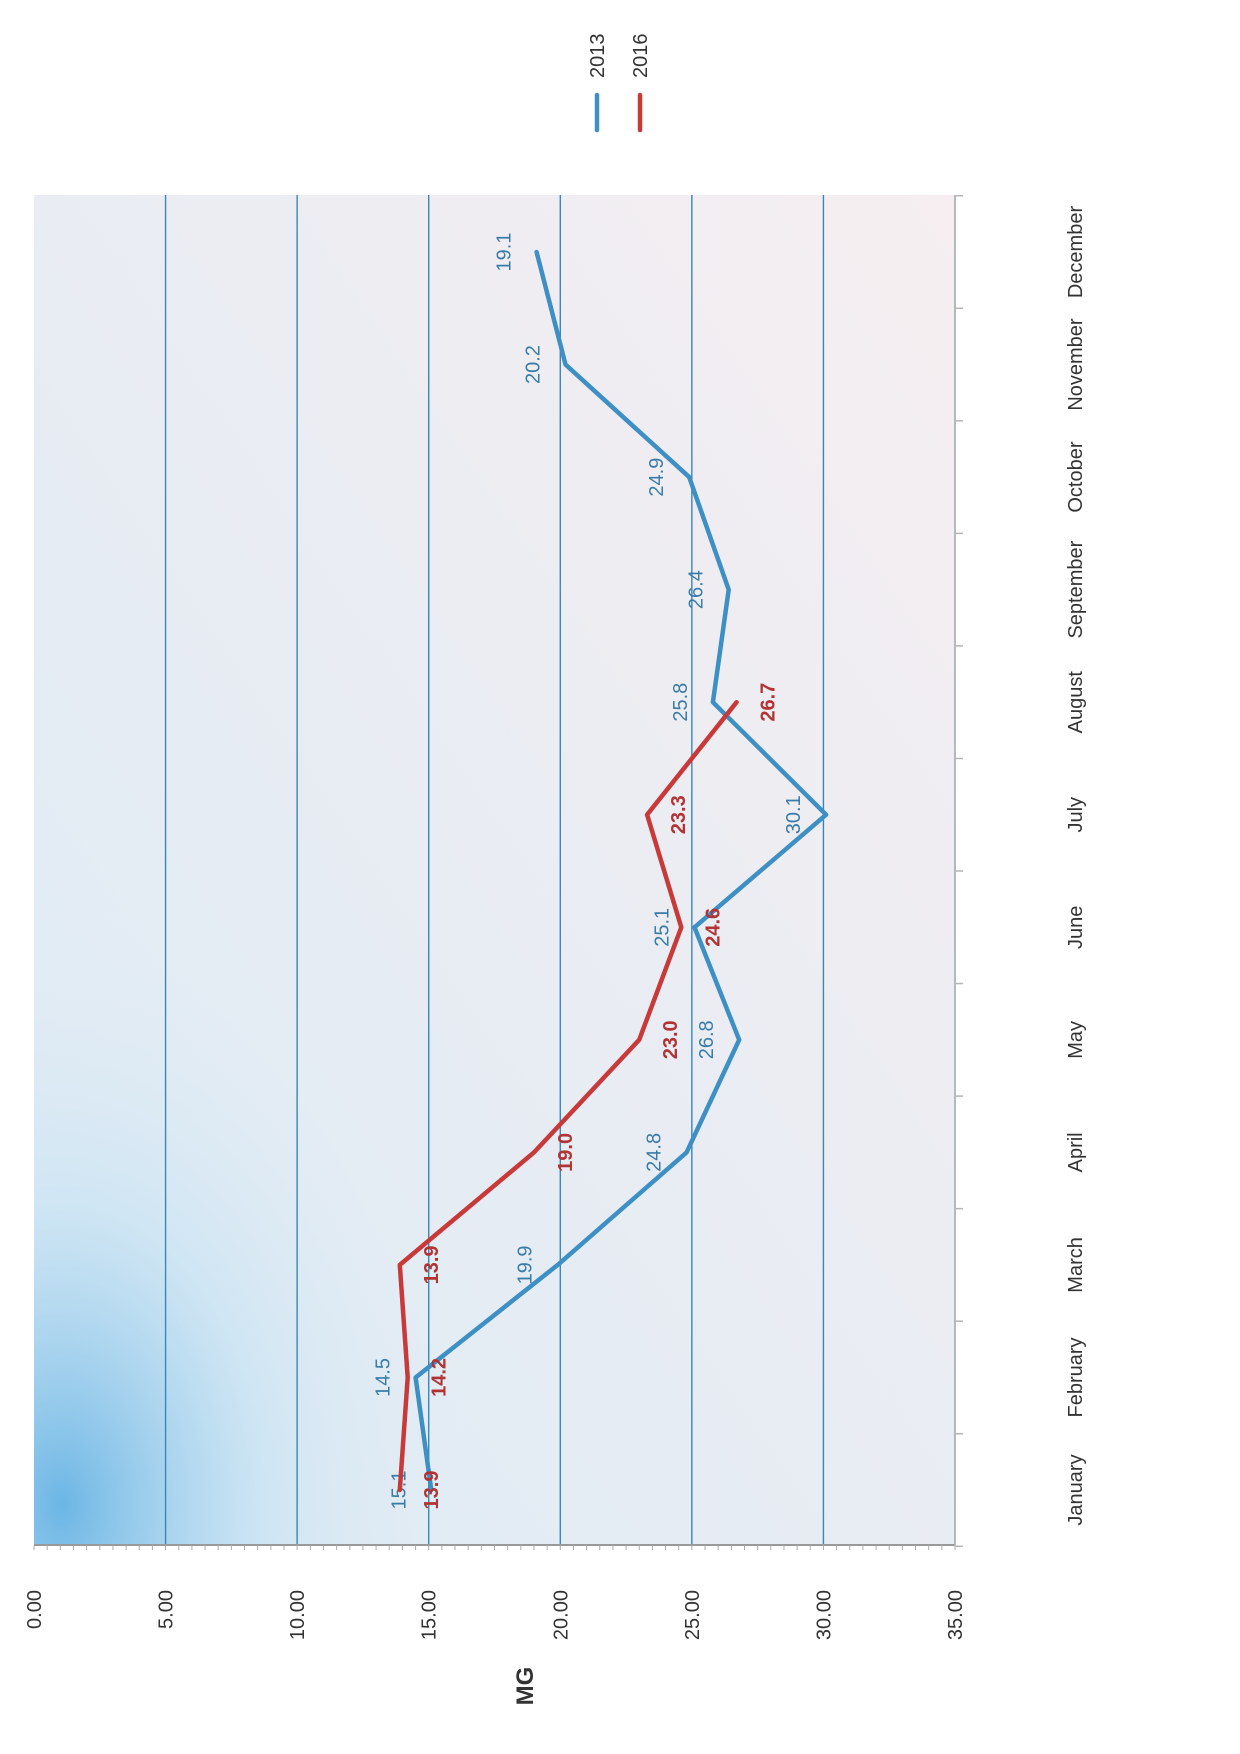 This screenshot has height=1754, width=1240. Describe the element at coordinates (1076, 1265) in the screenshot. I see `x-tick-label: March` at that location.